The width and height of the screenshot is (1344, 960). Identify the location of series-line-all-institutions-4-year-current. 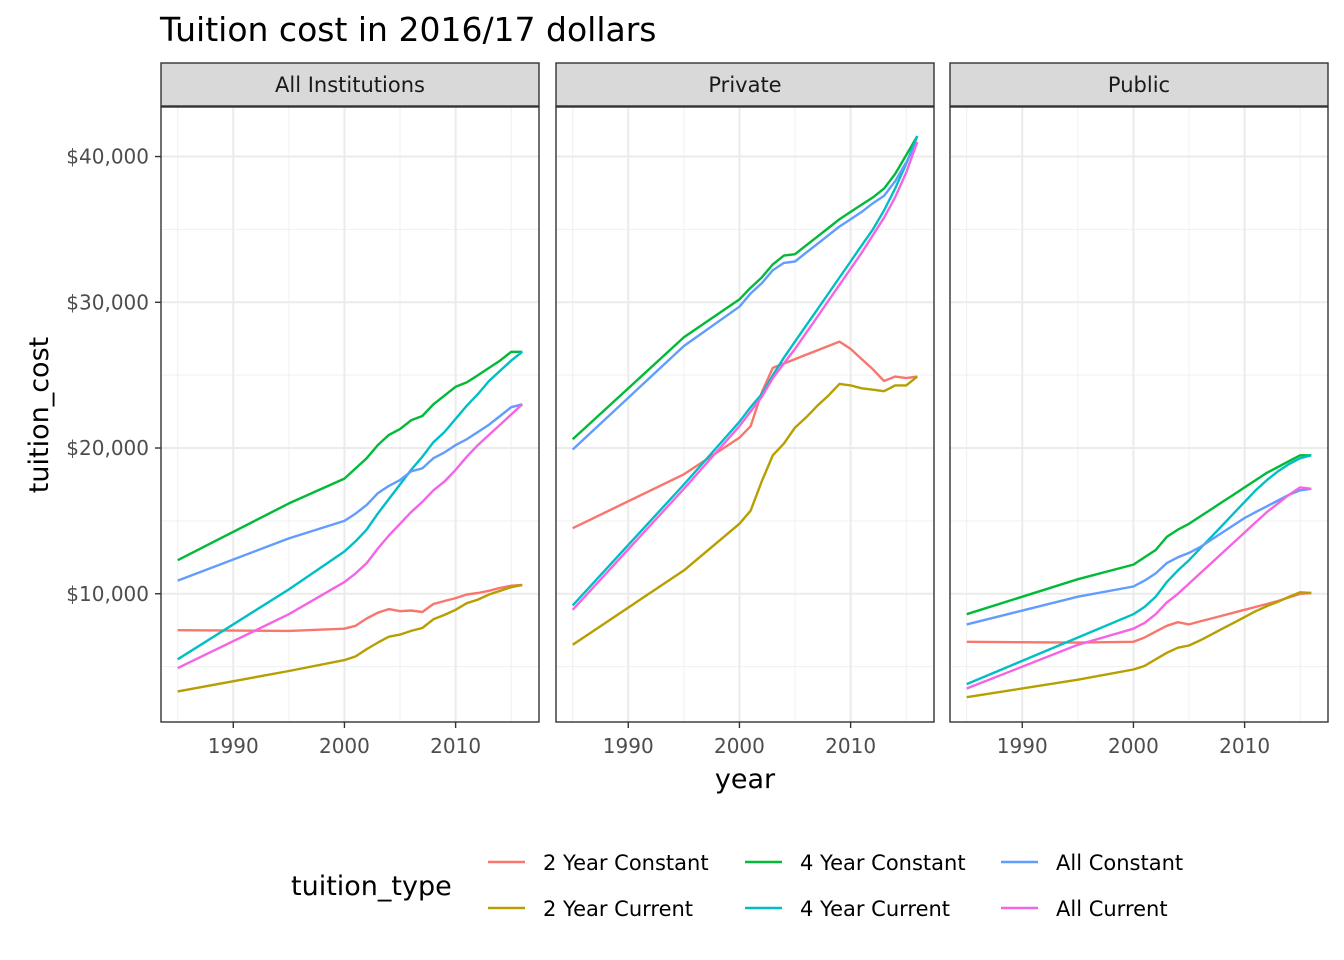
(350, 505).